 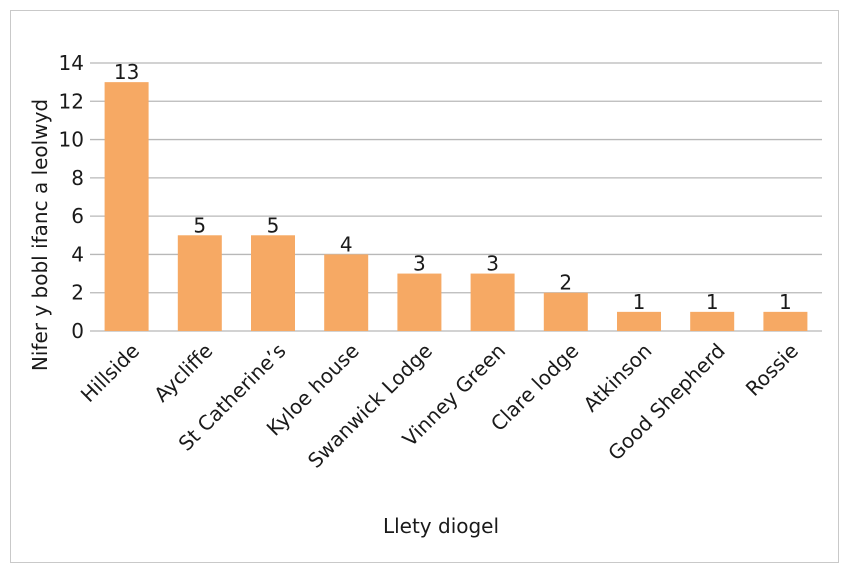 What do you see at coordinates (618, 378) in the screenshot?
I see `x-category-label: Atkinson` at bounding box center [618, 378].